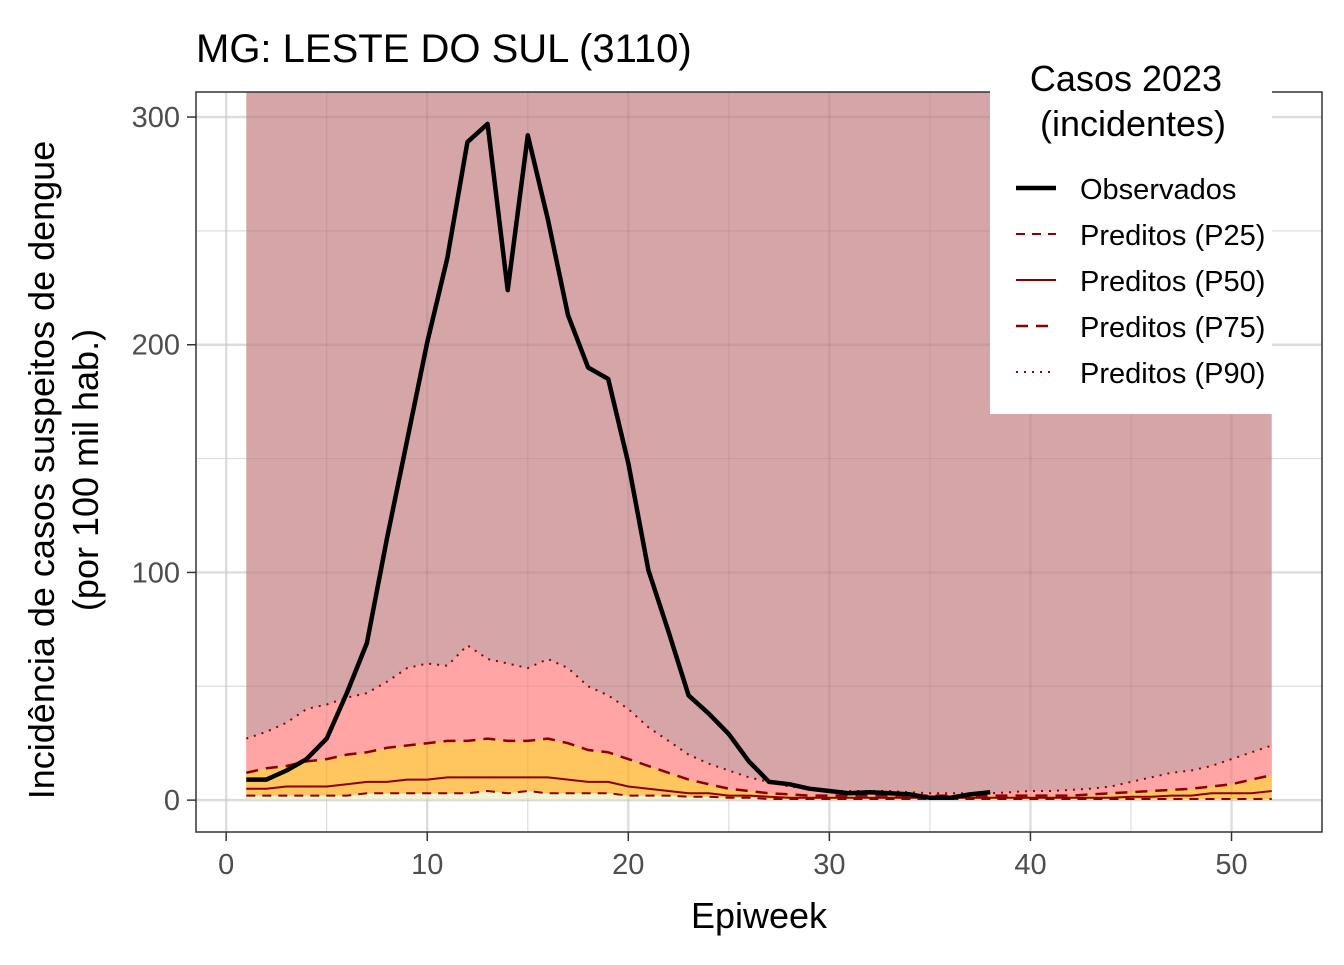 The height and width of the screenshot is (965, 1344). Describe the element at coordinates (829, 865) in the screenshot. I see `x-tick-label: 30` at that location.